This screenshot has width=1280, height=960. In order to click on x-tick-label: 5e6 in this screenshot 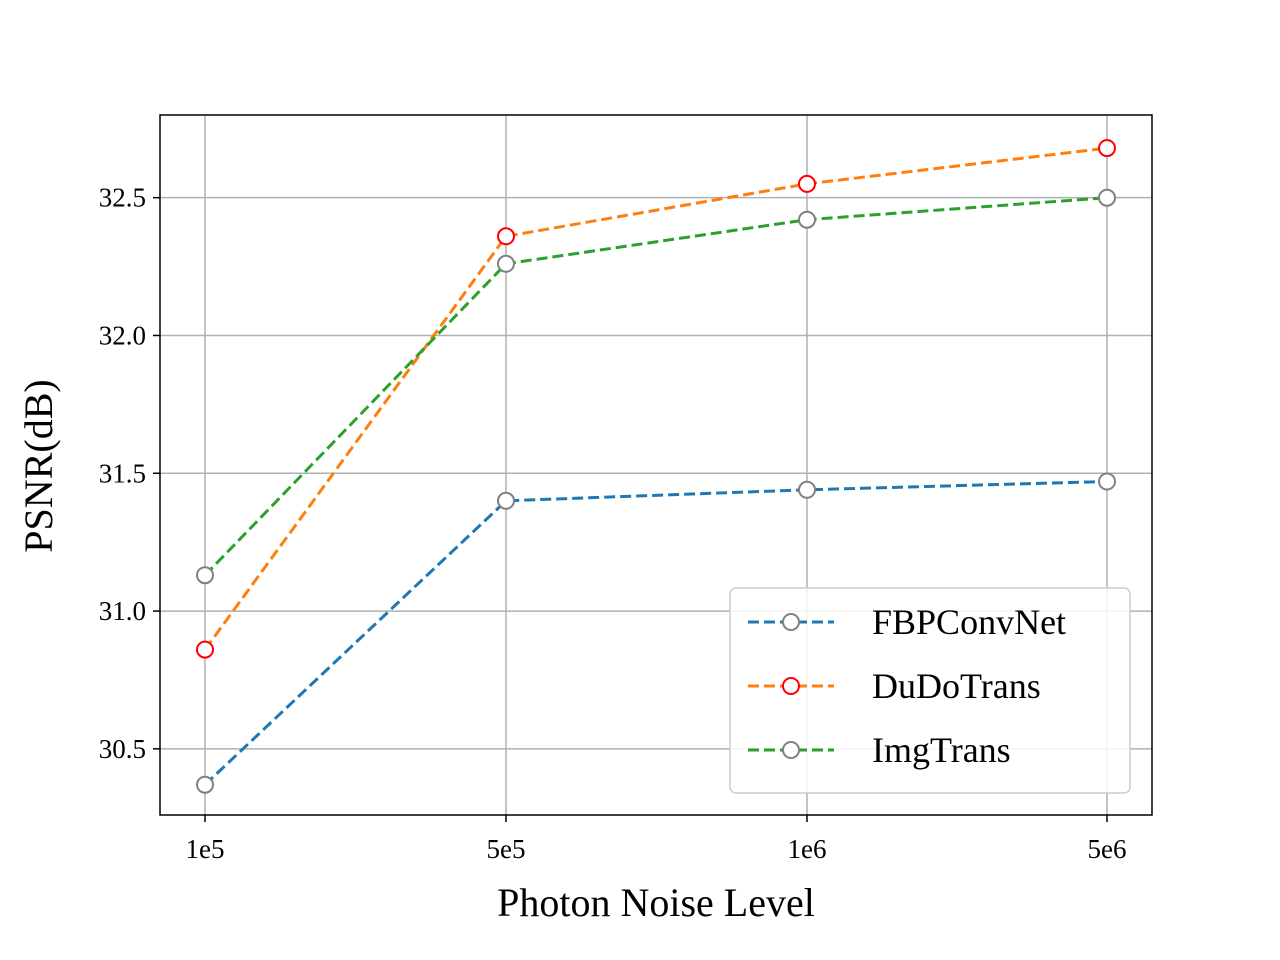, I will do `click(1107, 849)`.